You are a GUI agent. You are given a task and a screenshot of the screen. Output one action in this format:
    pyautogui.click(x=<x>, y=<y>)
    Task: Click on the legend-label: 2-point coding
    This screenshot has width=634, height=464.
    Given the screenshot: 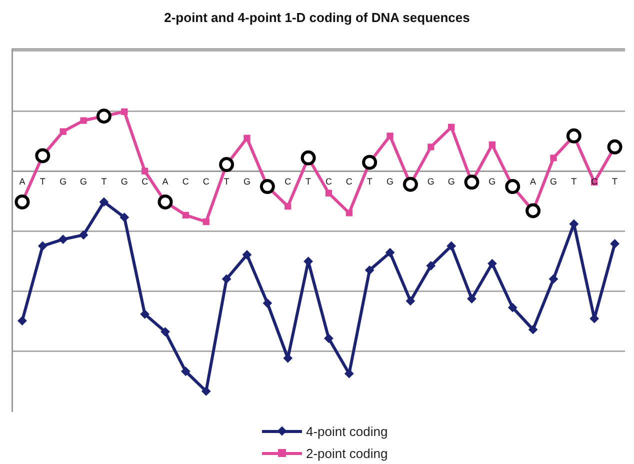 What is the action you would take?
    pyautogui.click(x=347, y=453)
    